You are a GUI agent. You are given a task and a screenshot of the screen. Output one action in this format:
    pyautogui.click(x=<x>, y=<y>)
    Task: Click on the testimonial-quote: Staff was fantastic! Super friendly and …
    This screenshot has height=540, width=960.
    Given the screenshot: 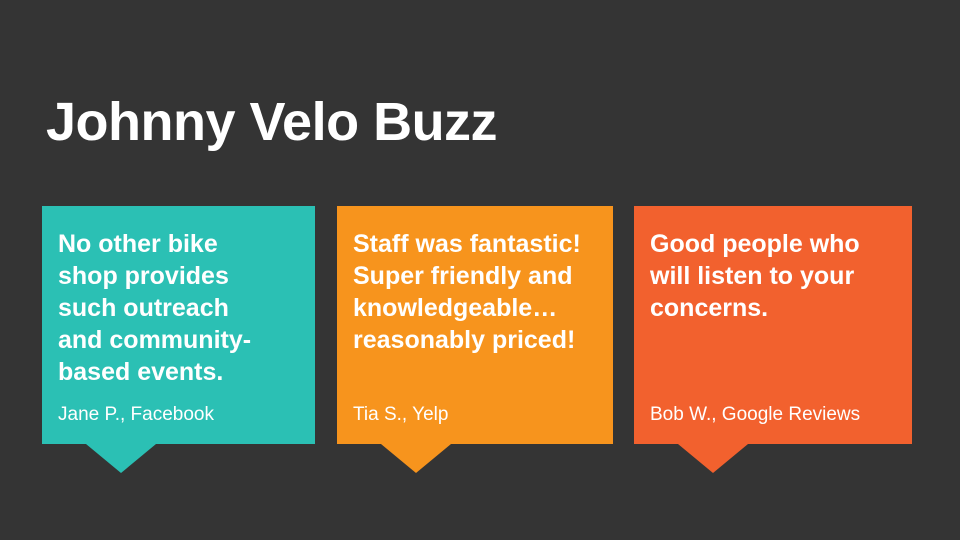 What is the action you would take?
    pyautogui.click(x=467, y=292)
    